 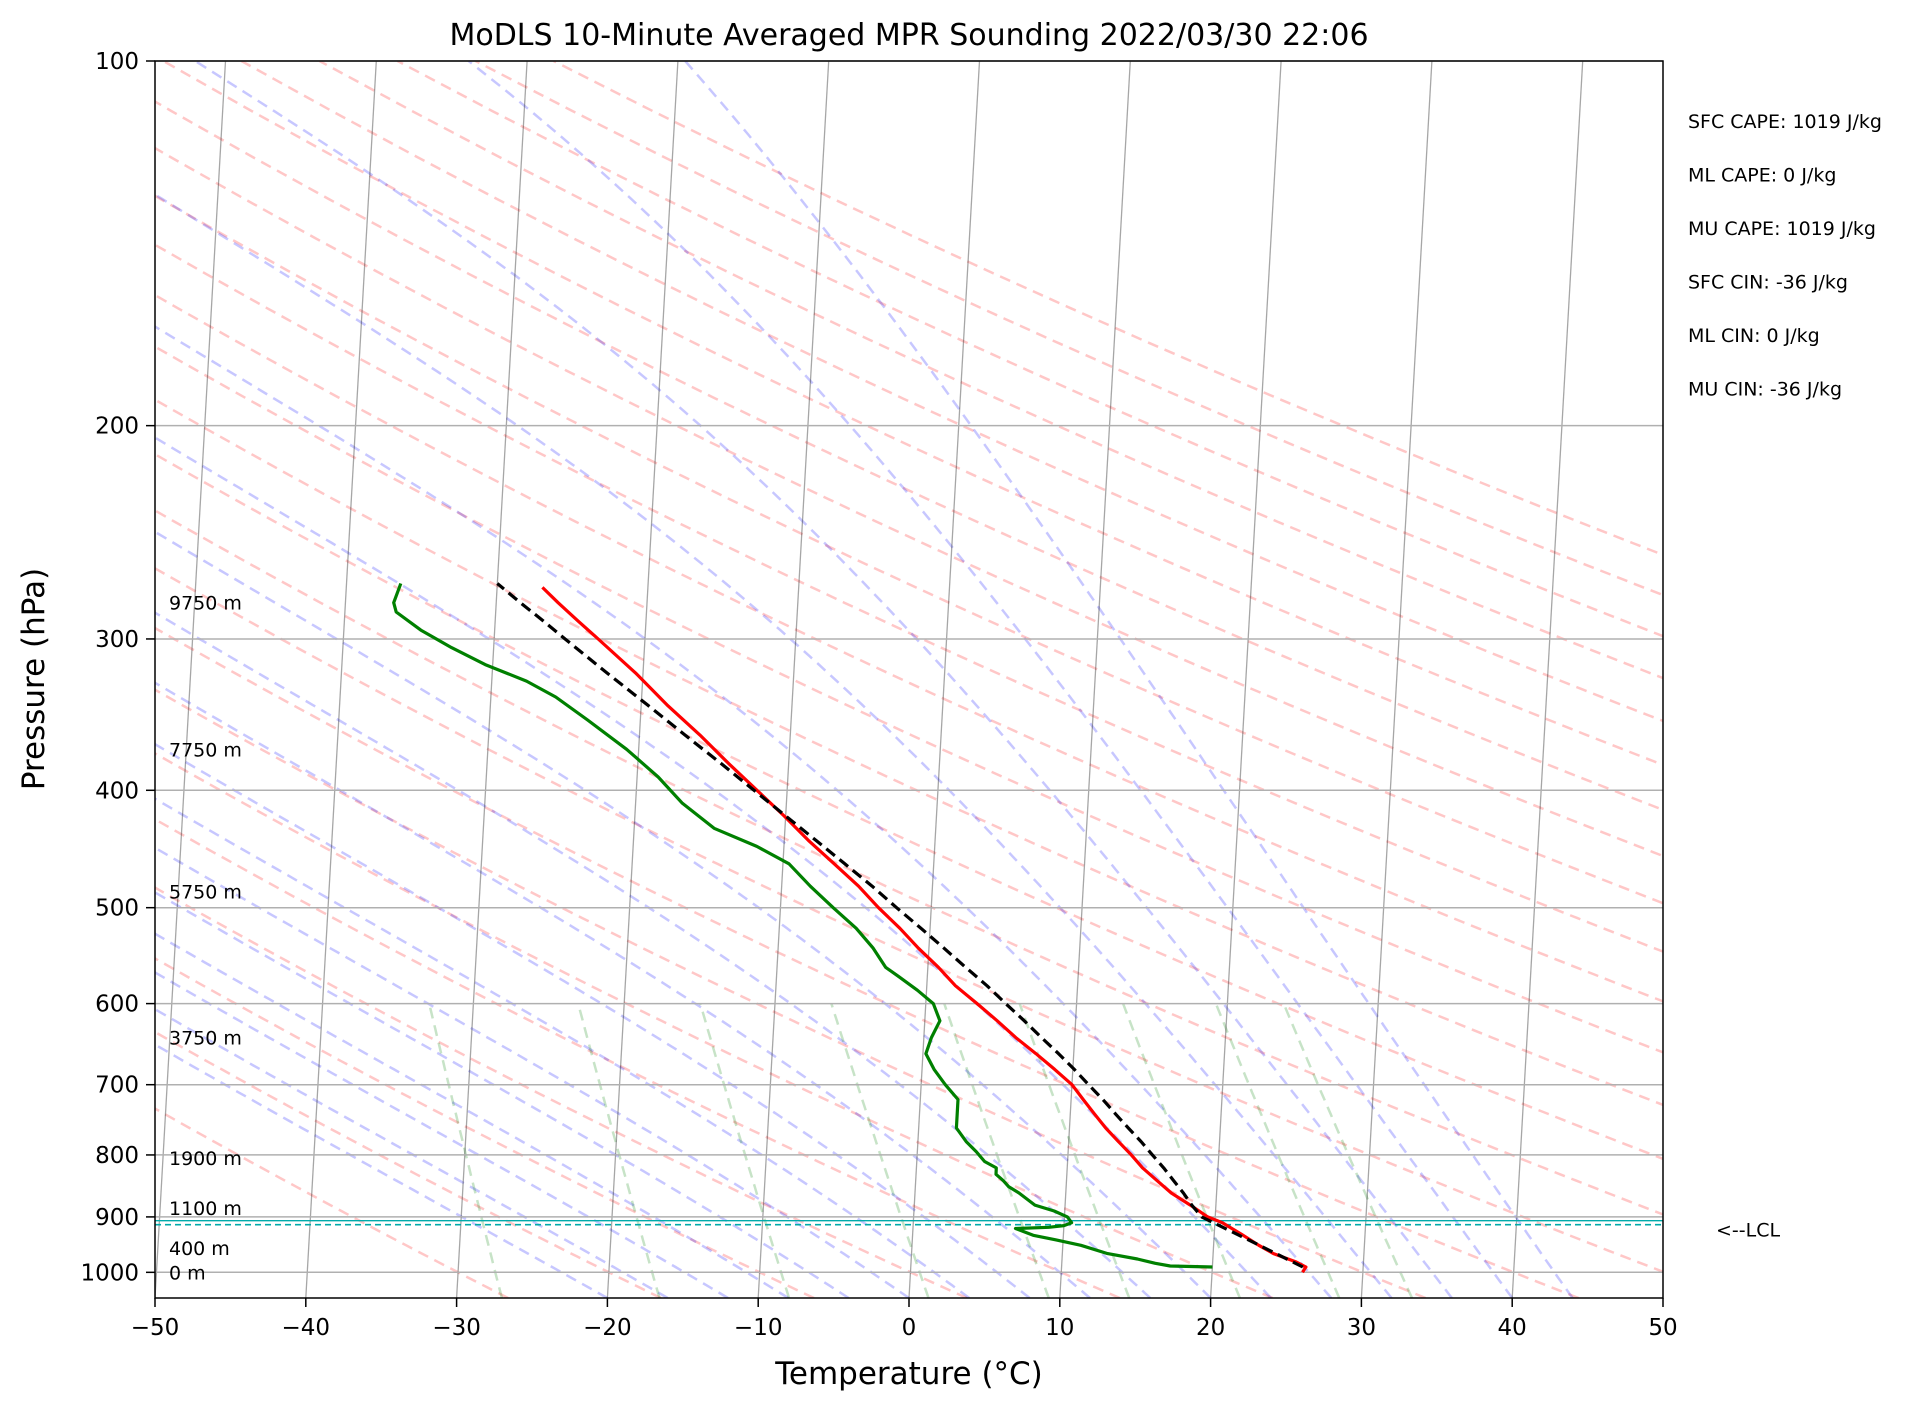 What do you see at coordinates (758, 1328) in the screenshot?
I see `x-tick-label: −10` at bounding box center [758, 1328].